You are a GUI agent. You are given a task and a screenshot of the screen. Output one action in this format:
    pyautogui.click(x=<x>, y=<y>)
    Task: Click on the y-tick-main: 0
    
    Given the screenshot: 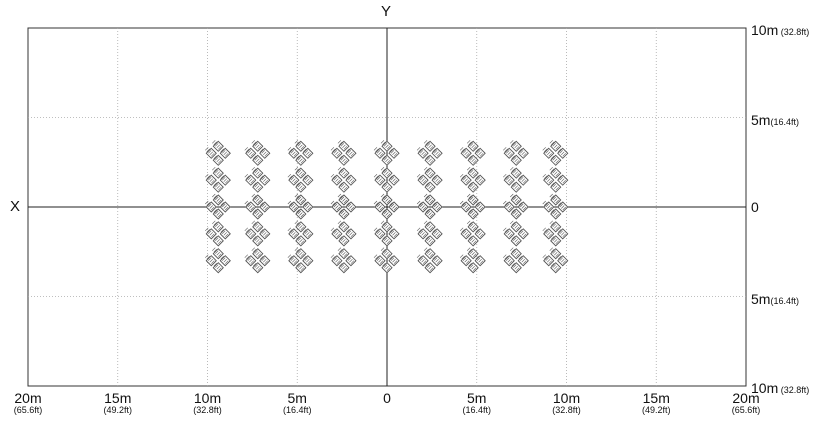 What is the action you would take?
    pyautogui.click(x=755, y=207)
    